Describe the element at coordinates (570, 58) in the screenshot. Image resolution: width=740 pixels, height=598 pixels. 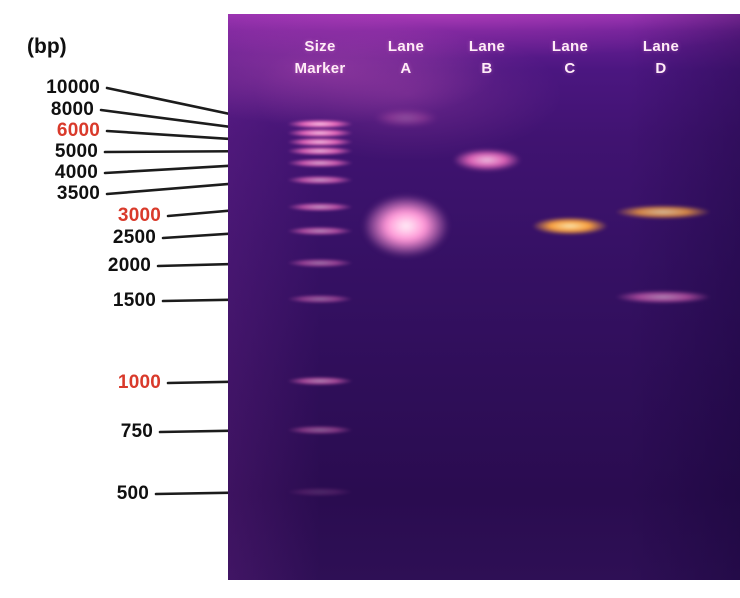
I see `lane-header-c: Lane C` at that location.